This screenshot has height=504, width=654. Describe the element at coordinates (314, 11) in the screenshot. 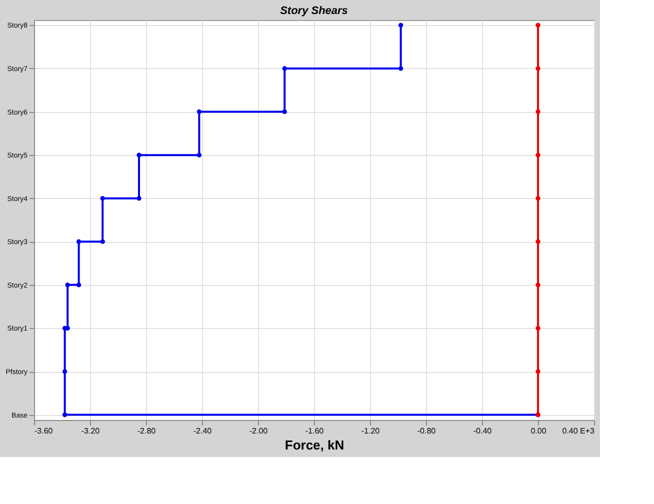

I see `chart-title: Story Shears` at that location.